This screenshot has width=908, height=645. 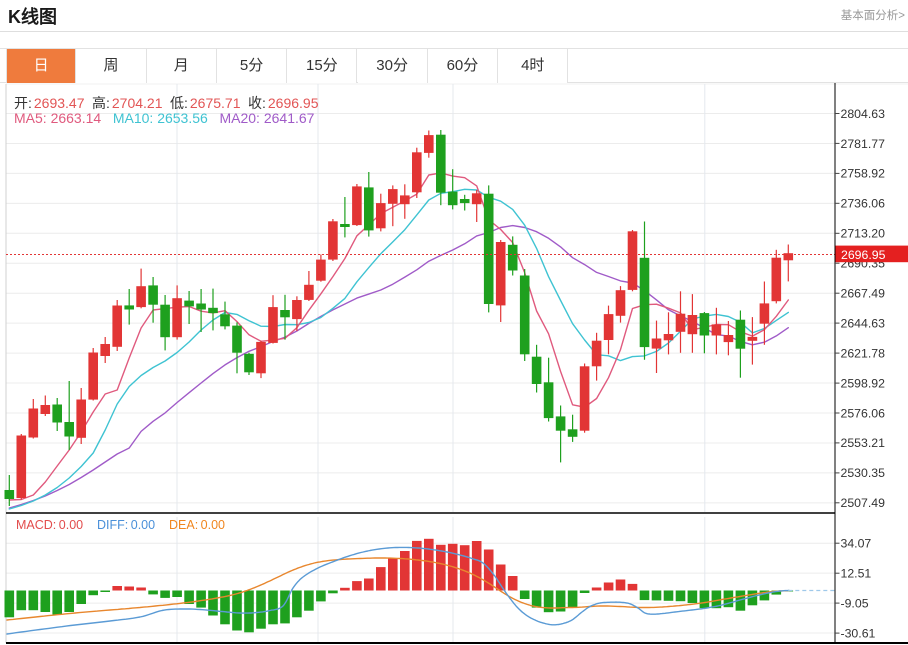 What do you see at coordinates (863, 294) in the screenshot?
I see `svg-text: 2667.49` at bounding box center [863, 294].